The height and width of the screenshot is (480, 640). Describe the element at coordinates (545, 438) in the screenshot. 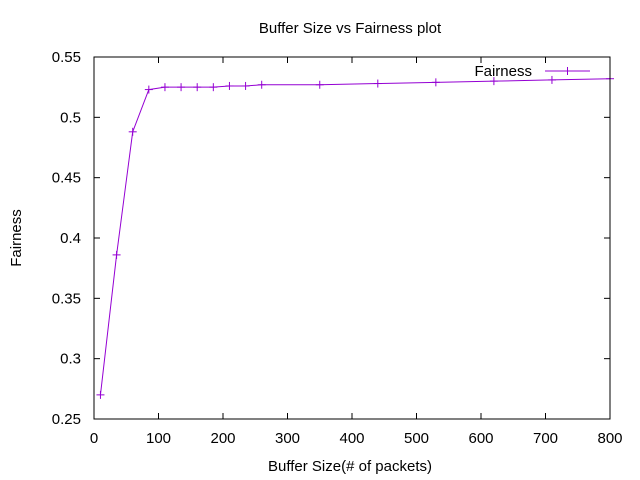

I see `x-tick-label: 700` at that location.